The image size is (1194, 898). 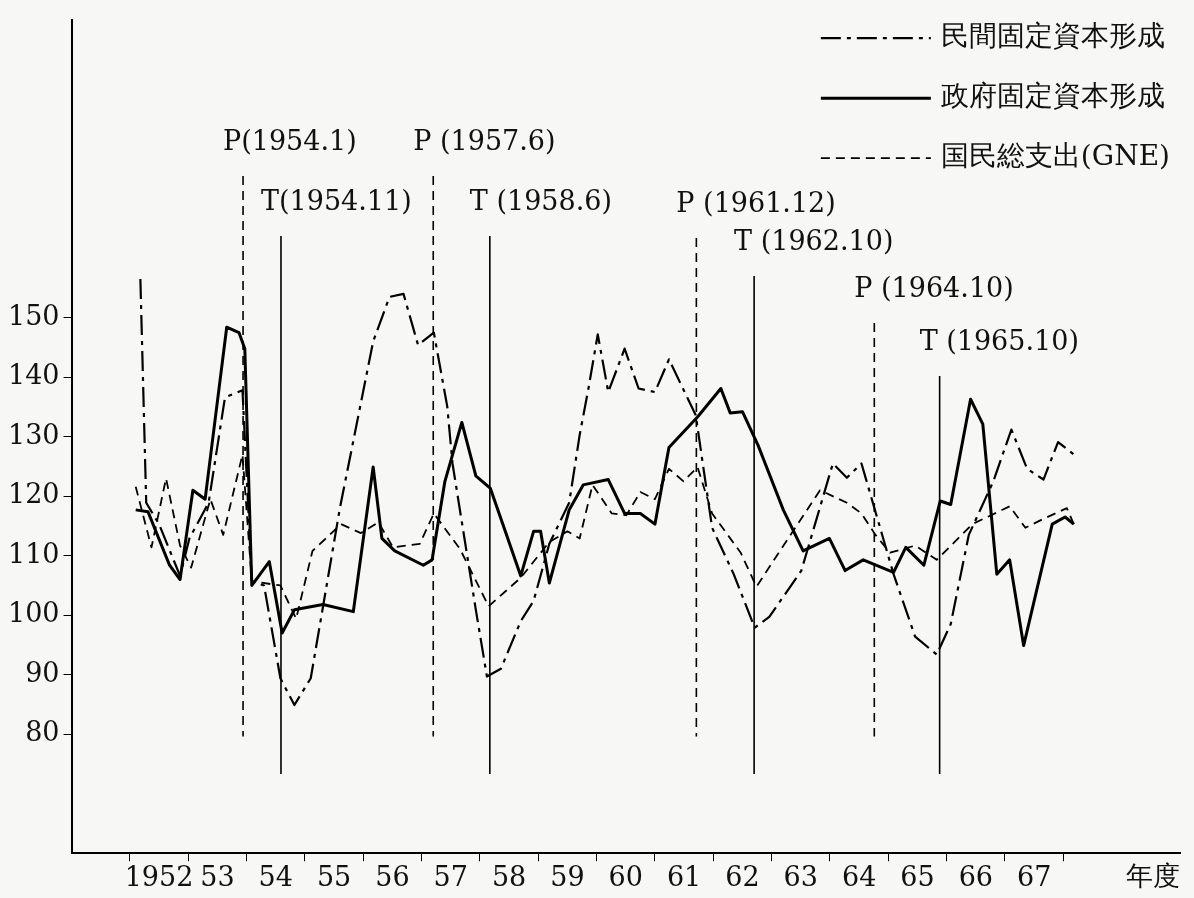 I want to click on x-tick-label: 63, so click(x=800, y=877).